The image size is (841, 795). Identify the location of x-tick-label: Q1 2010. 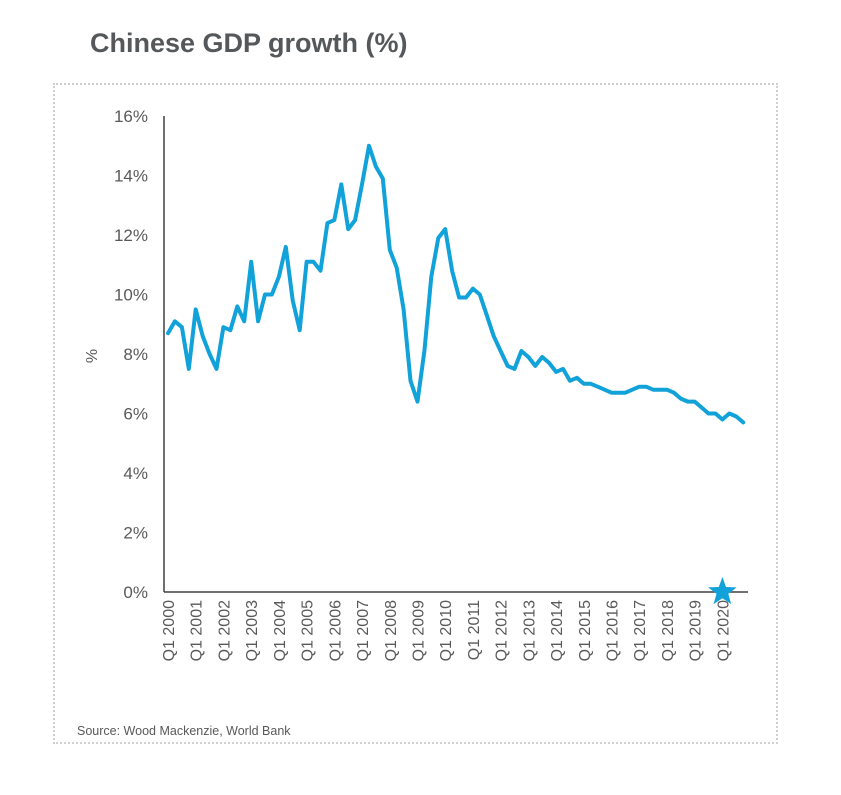
(446, 630).